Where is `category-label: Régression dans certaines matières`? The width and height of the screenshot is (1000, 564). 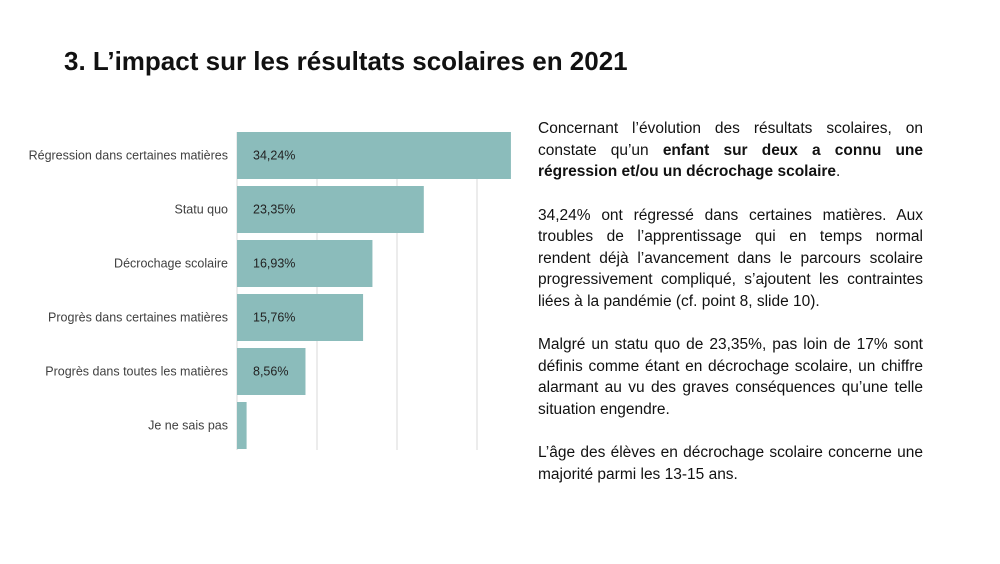
category-label: Régression dans certaines matières is located at coordinates (128, 156).